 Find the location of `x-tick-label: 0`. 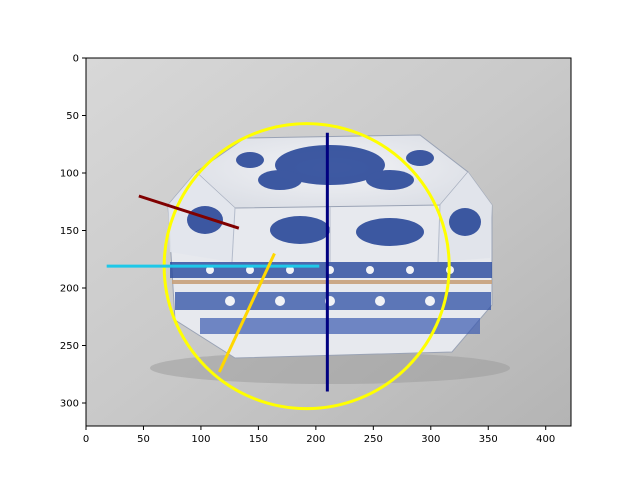

x-tick-label: 0 is located at coordinates (86, 439).